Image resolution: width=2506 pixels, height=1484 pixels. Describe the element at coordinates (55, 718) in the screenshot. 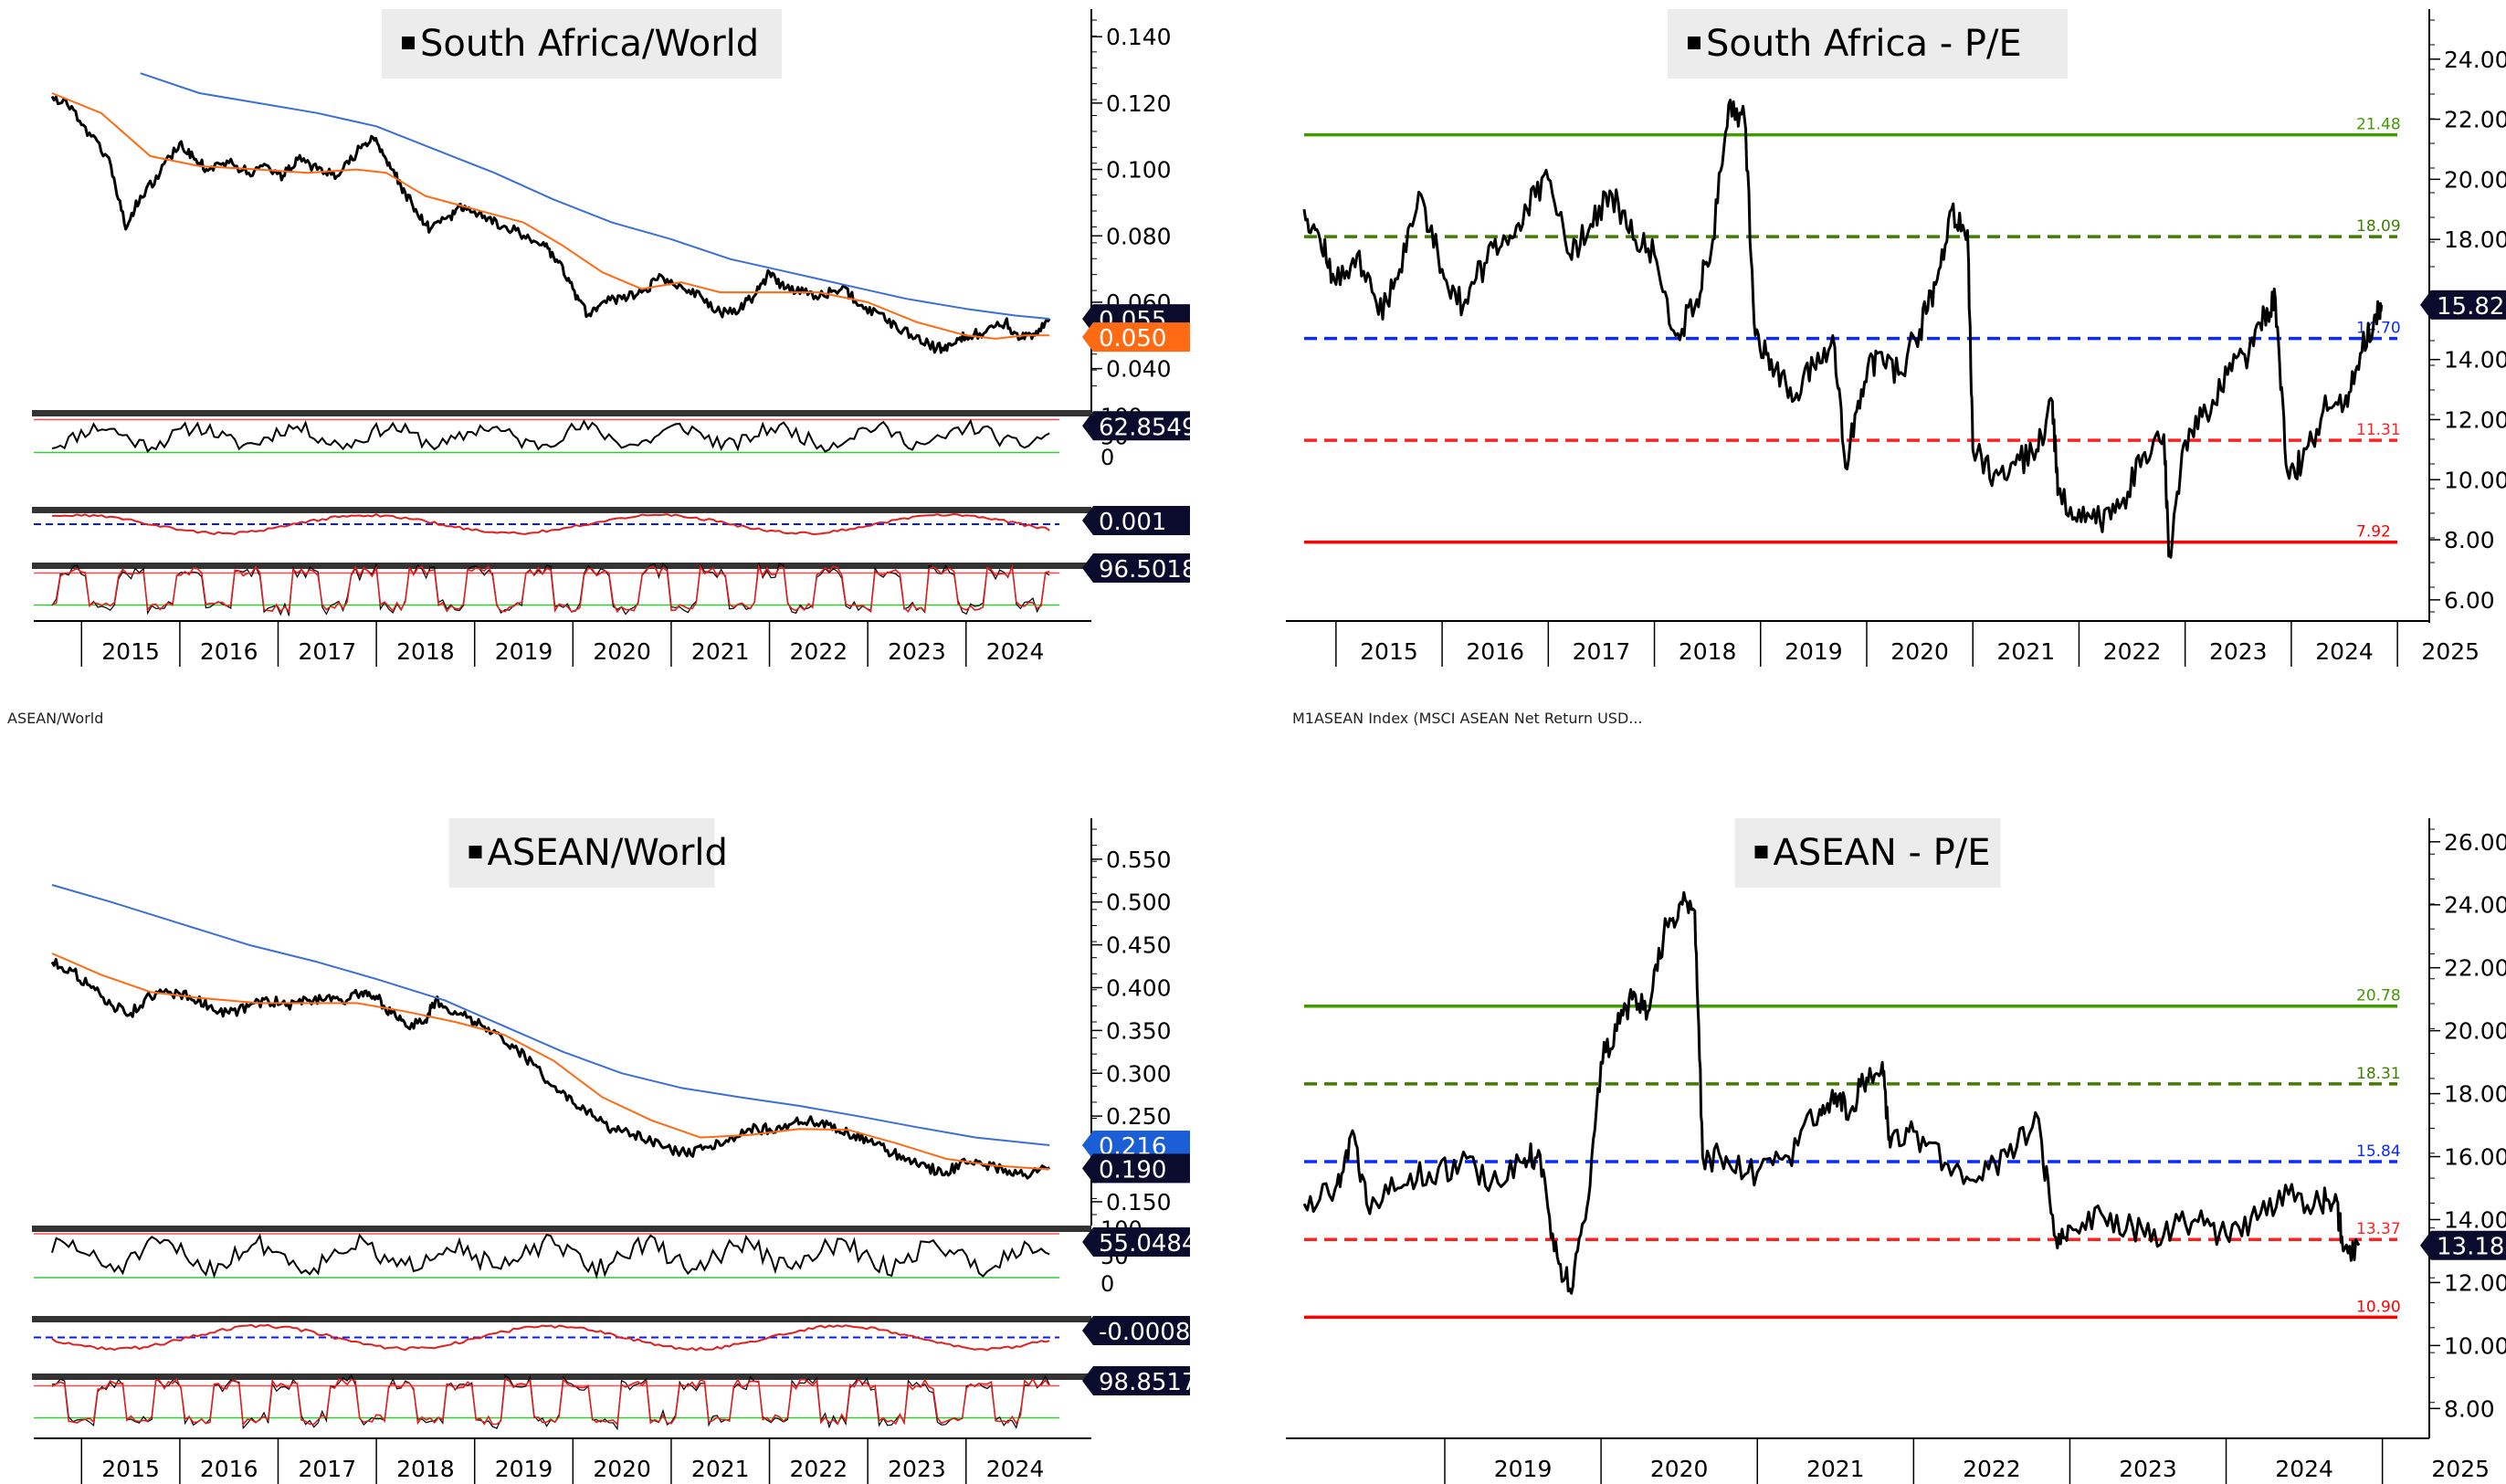

I see `caption-asean-world: ASEAN/World` at that location.